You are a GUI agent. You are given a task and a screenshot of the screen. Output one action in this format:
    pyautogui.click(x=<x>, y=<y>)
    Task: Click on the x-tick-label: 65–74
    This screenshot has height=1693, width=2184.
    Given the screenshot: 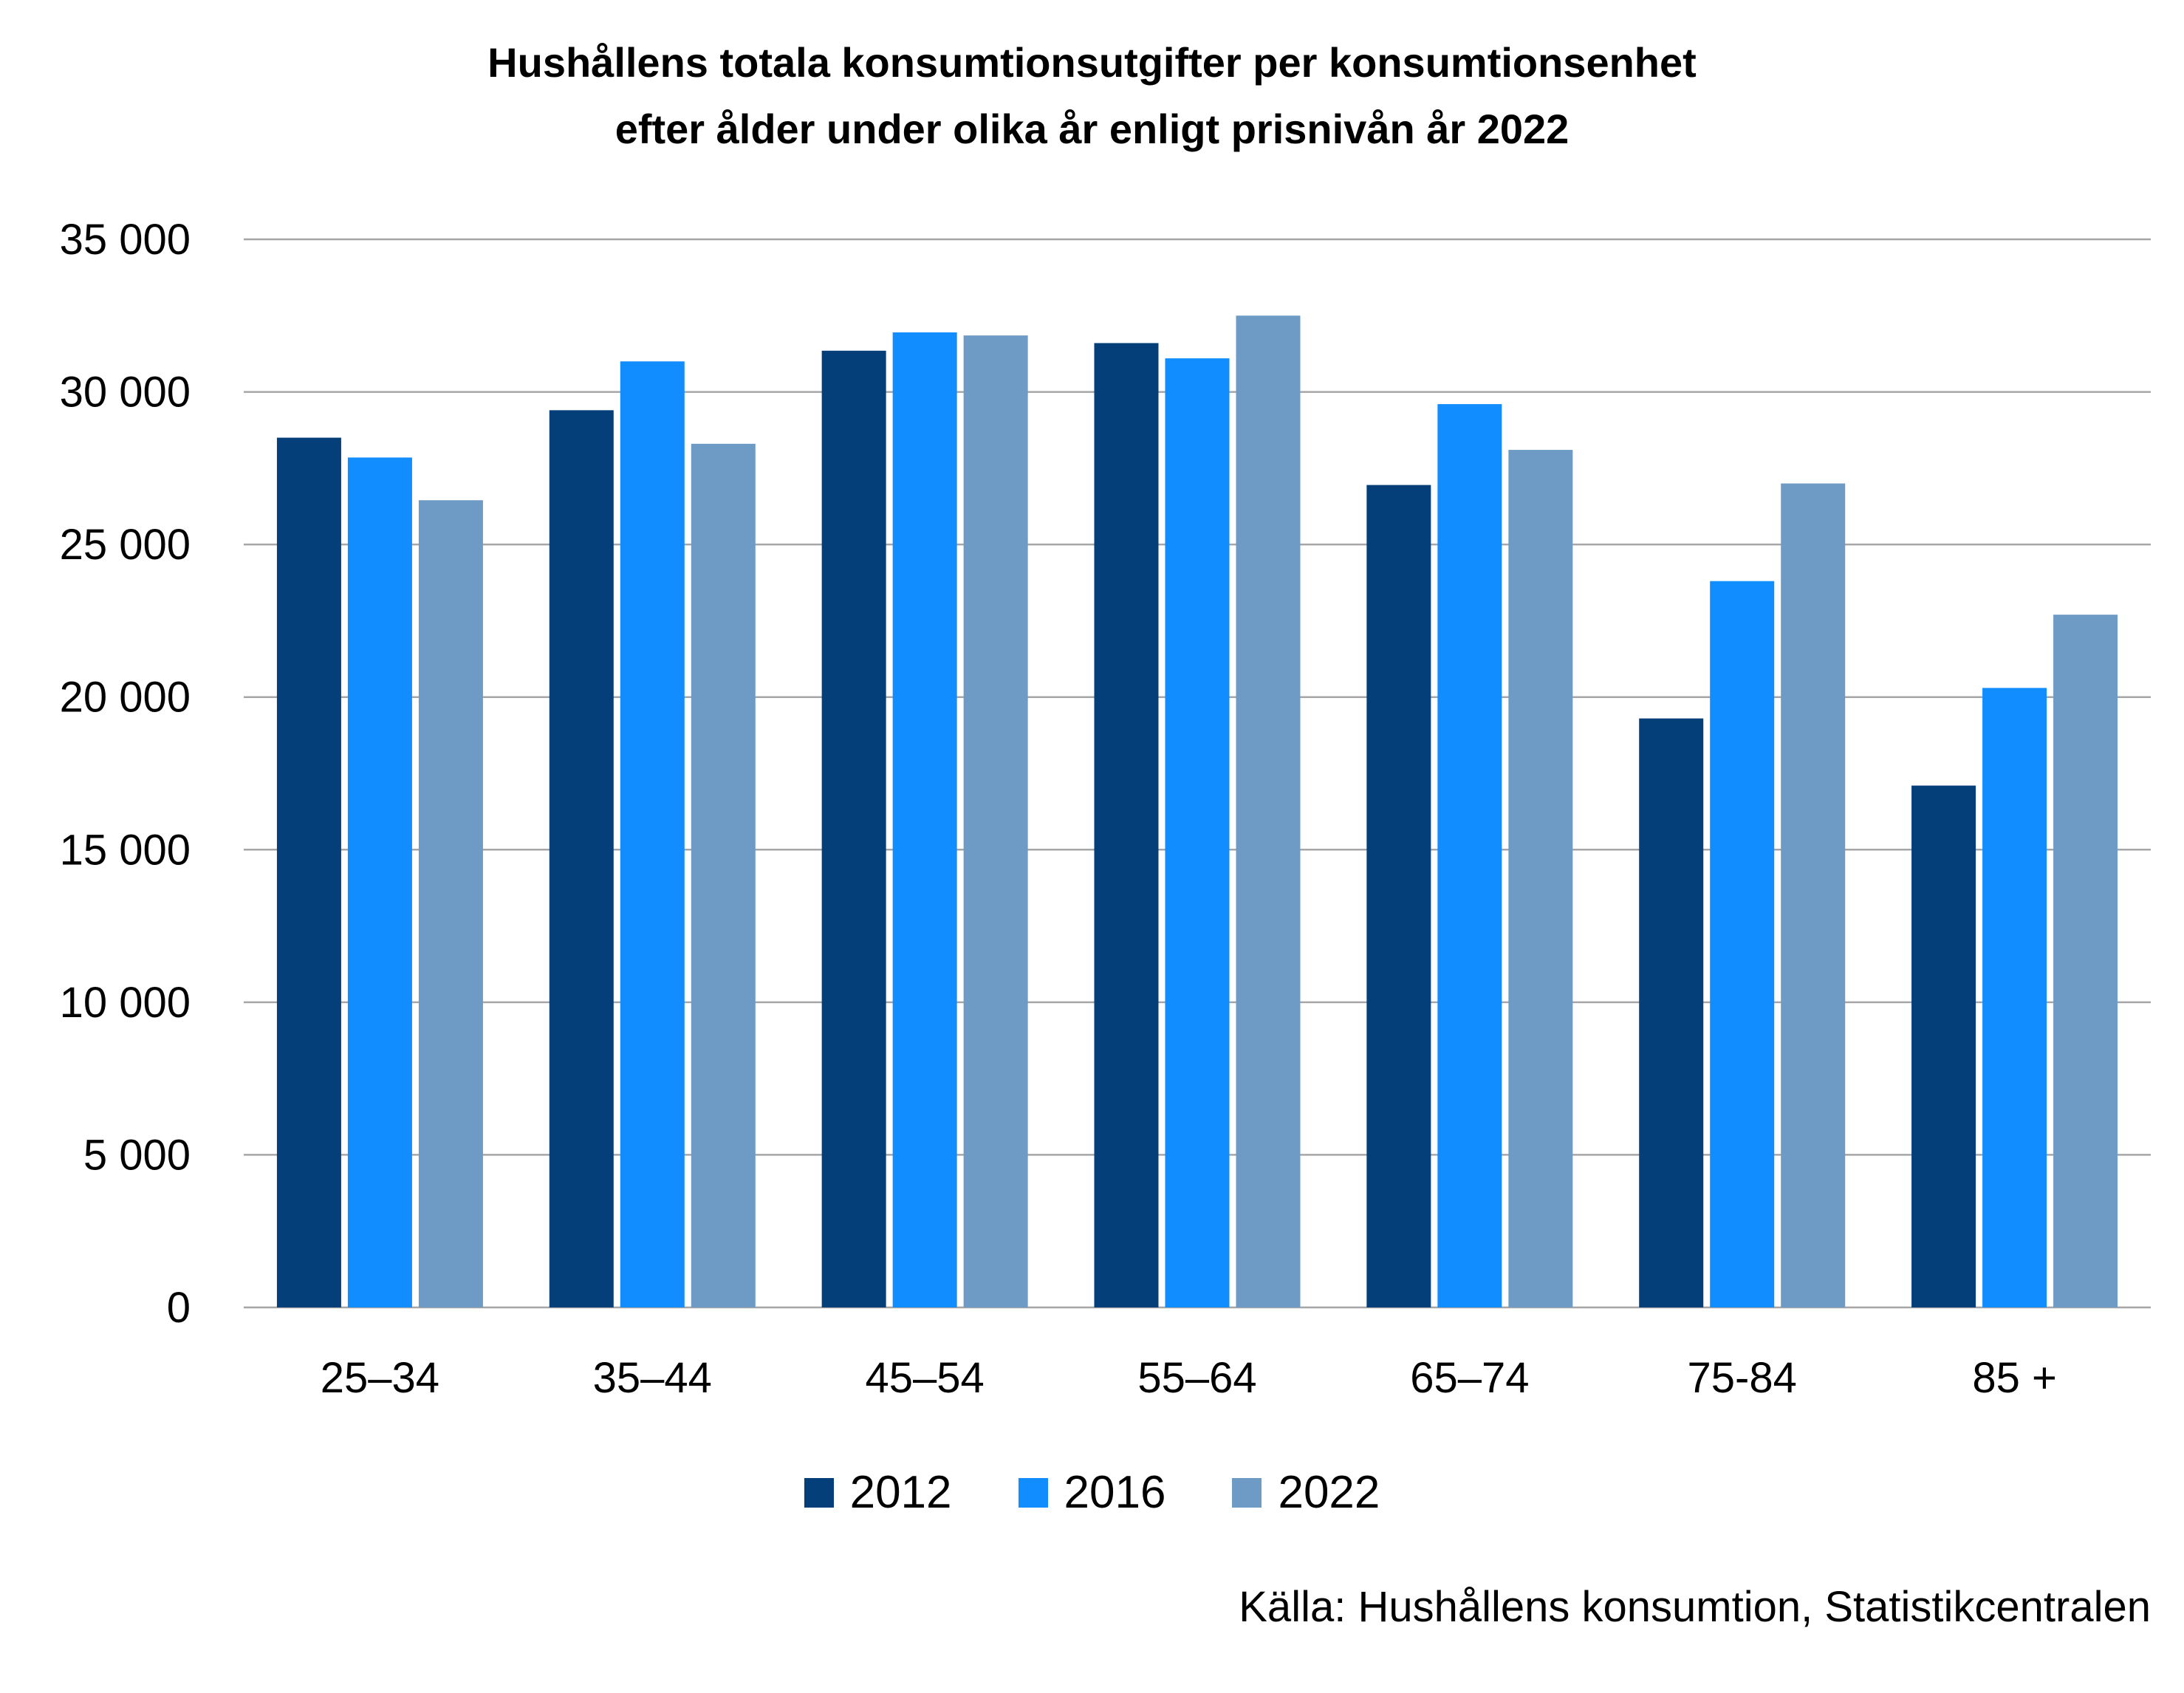 What is the action you would take?
    pyautogui.click(x=1469, y=1378)
    